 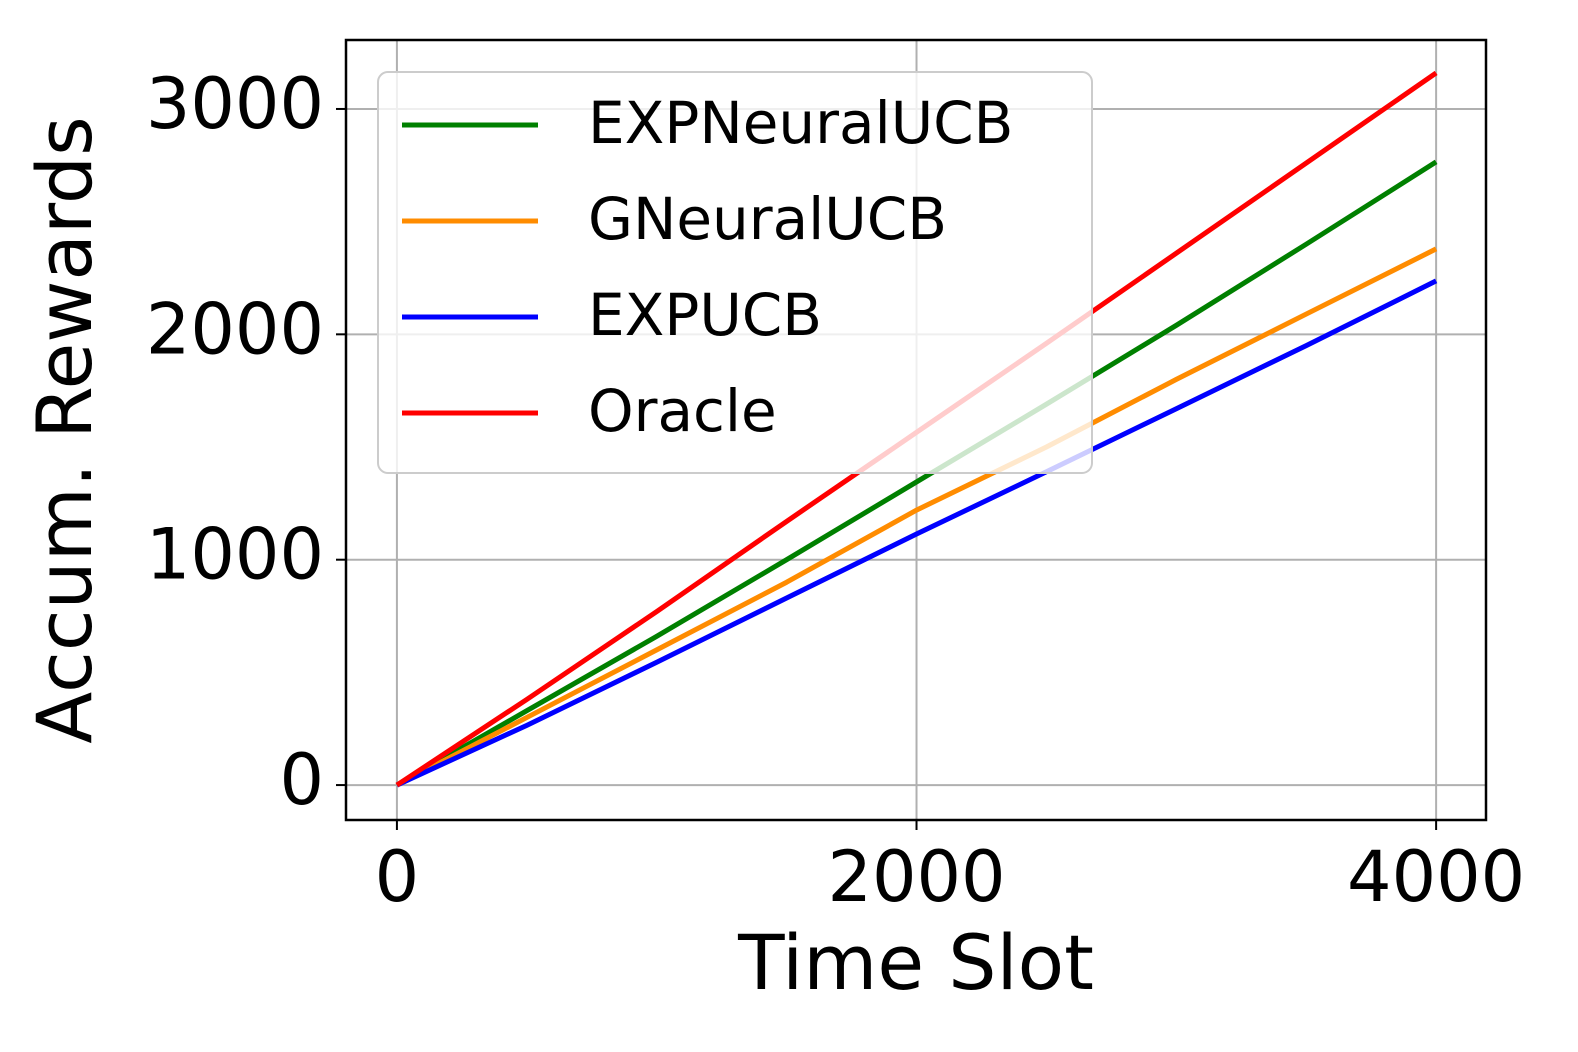 What do you see at coordinates (682, 411) in the screenshot?
I see `legend-label: Oracle` at bounding box center [682, 411].